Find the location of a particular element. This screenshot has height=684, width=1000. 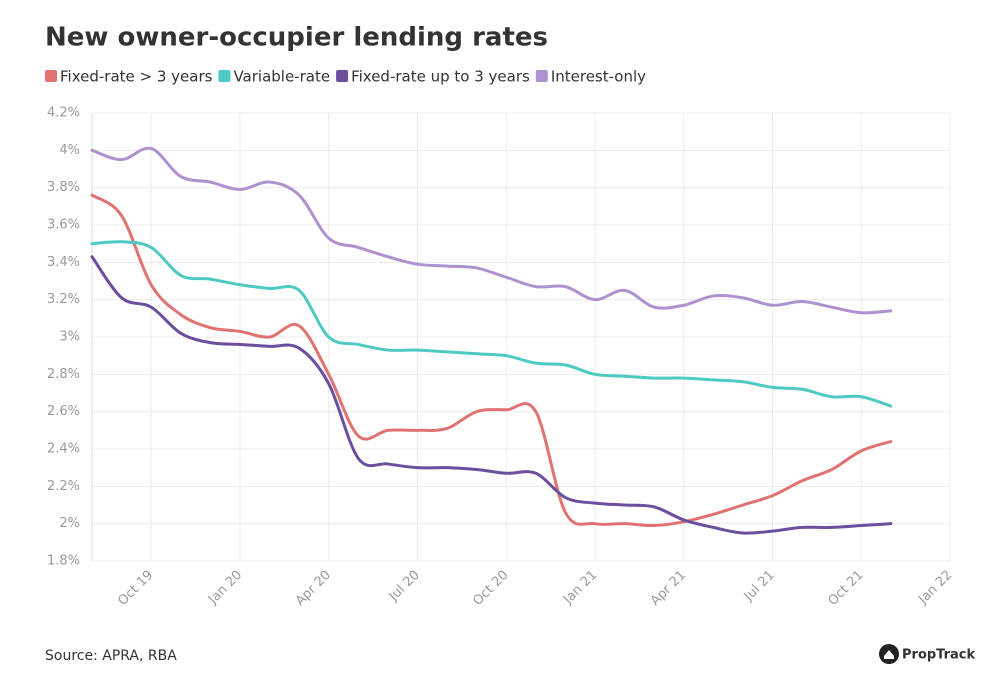

y-tick-label: 3% is located at coordinates (69, 337).